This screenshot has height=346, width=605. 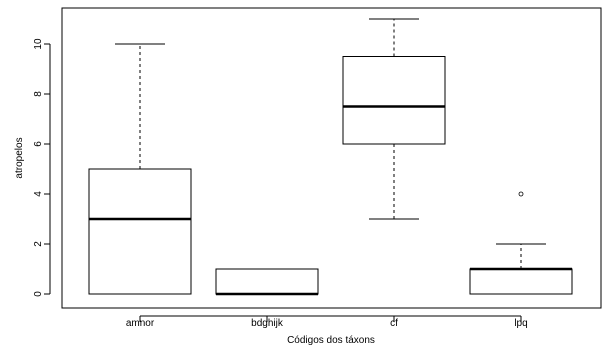 I want to click on x-tick-label-lpq: lpq, so click(x=520, y=323).